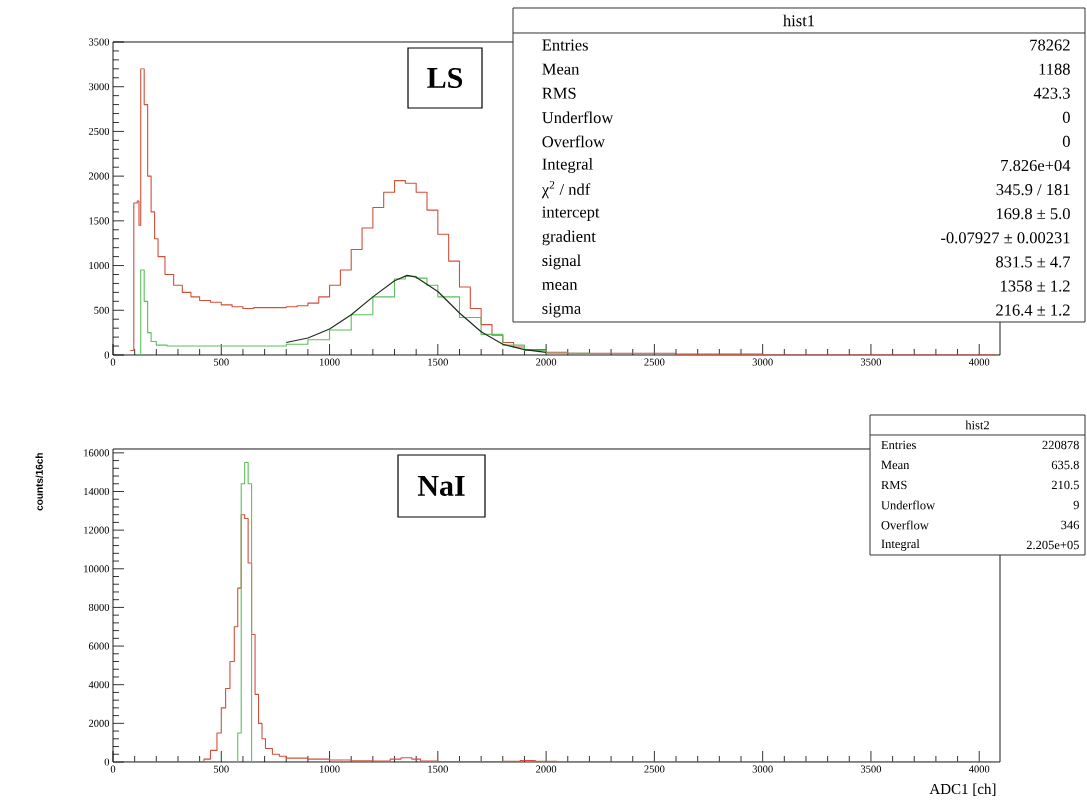 The image size is (1087, 805). I want to click on x-axis-title: ADC1 [ch], so click(962, 789).